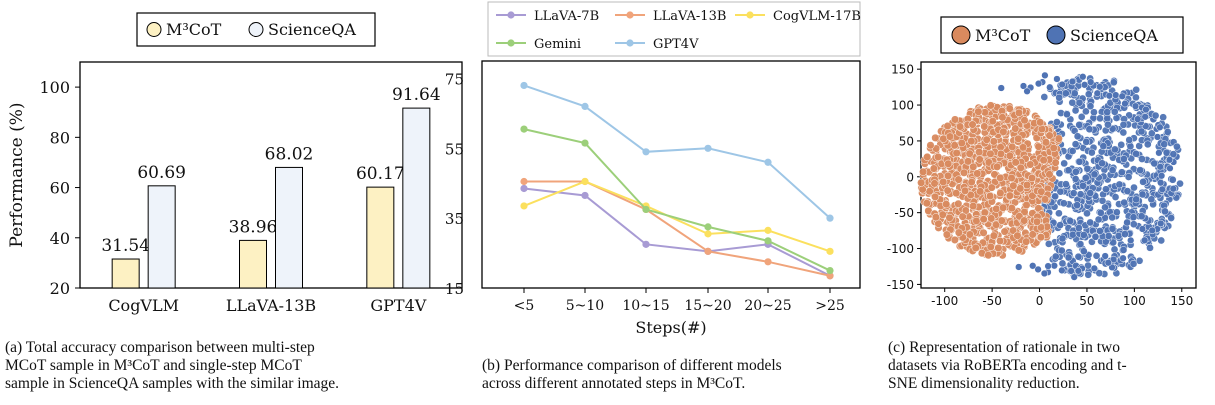  What do you see at coordinates (1086, 301) in the screenshot?
I see `plot-c-xtick-label: 50` at bounding box center [1086, 301].